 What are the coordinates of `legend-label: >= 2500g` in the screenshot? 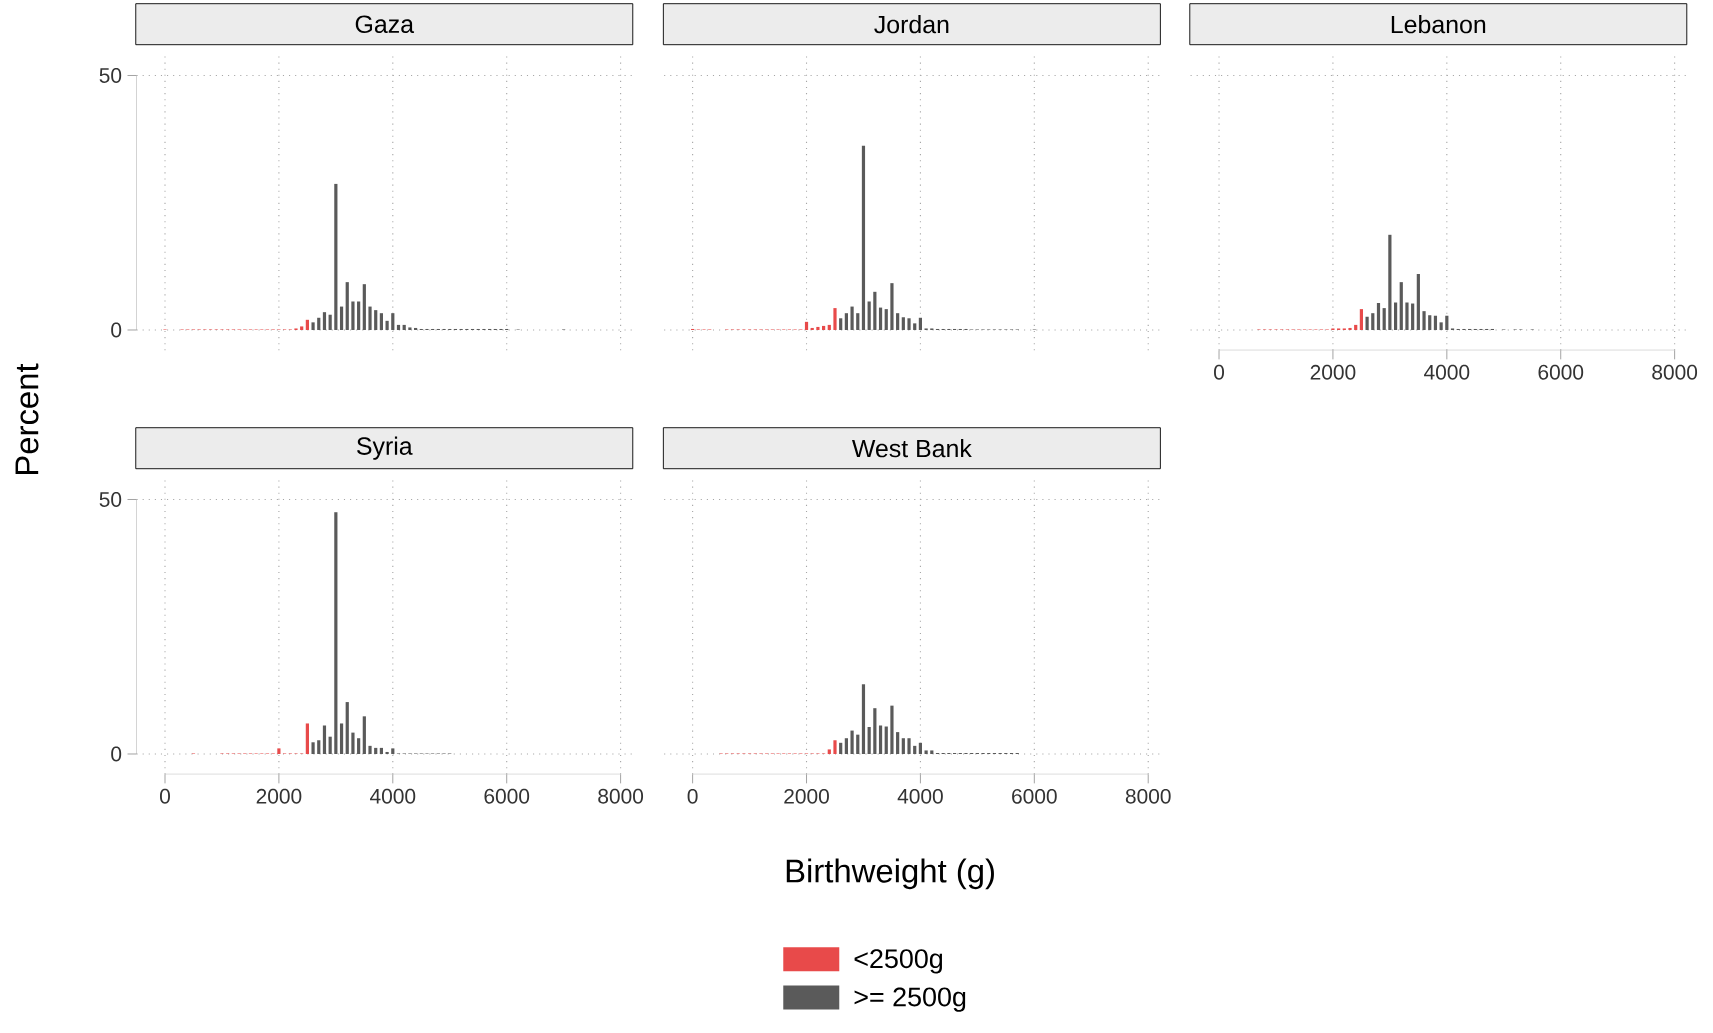 It's located at (910, 999).